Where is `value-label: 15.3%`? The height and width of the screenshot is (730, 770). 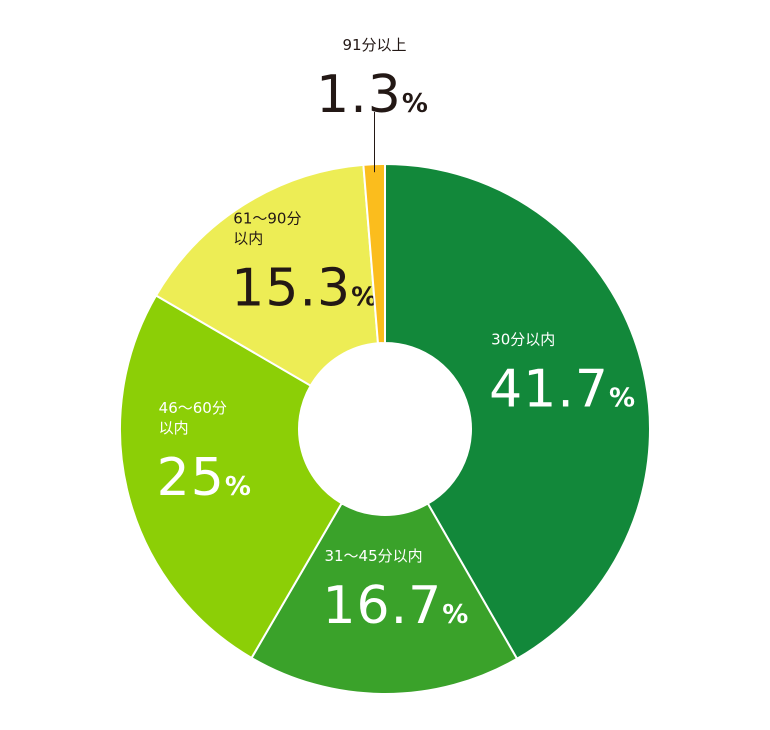
value-label: 15.3% is located at coordinates (304, 288).